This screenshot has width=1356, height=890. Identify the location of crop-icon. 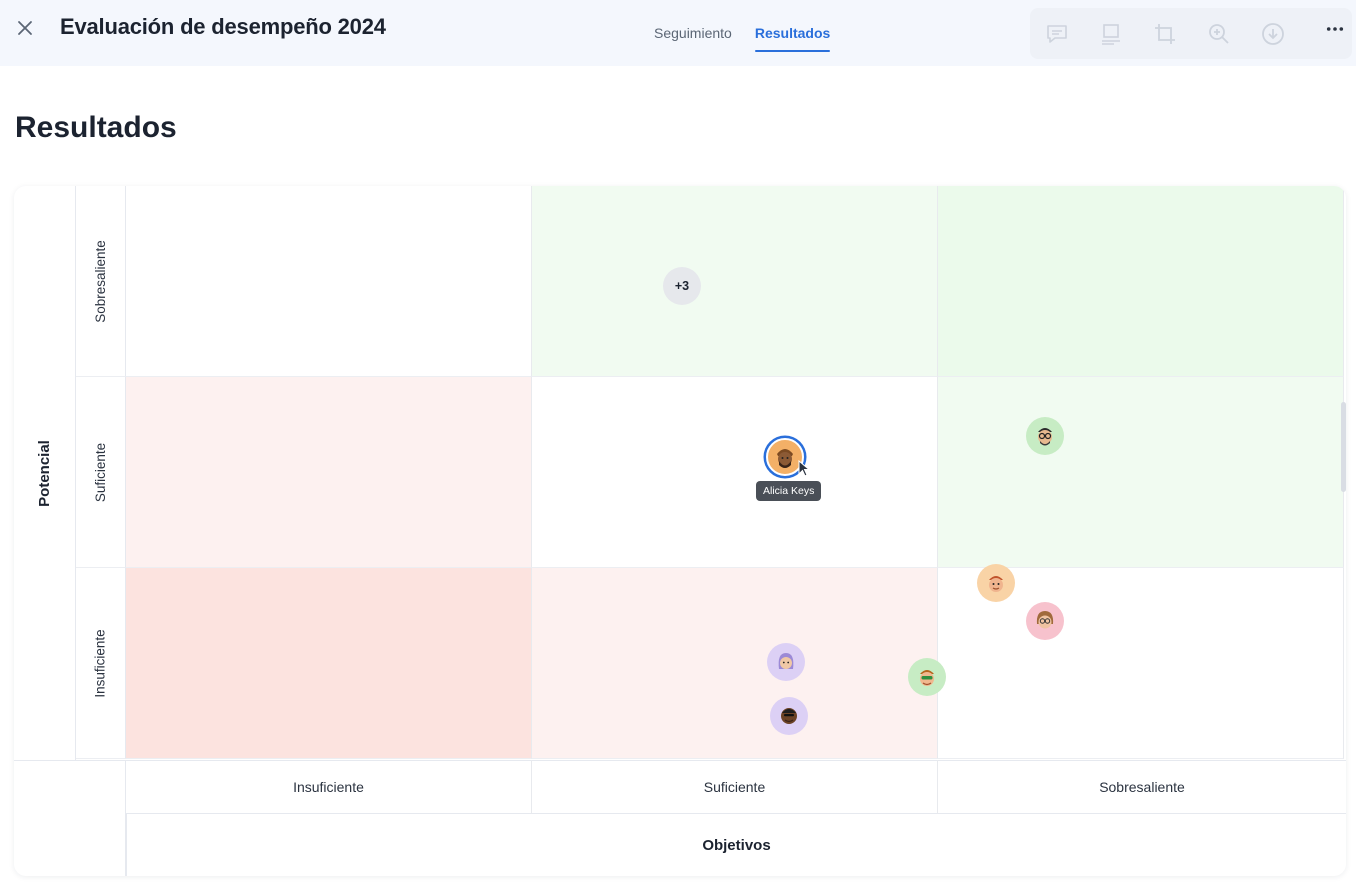
(1165, 33).